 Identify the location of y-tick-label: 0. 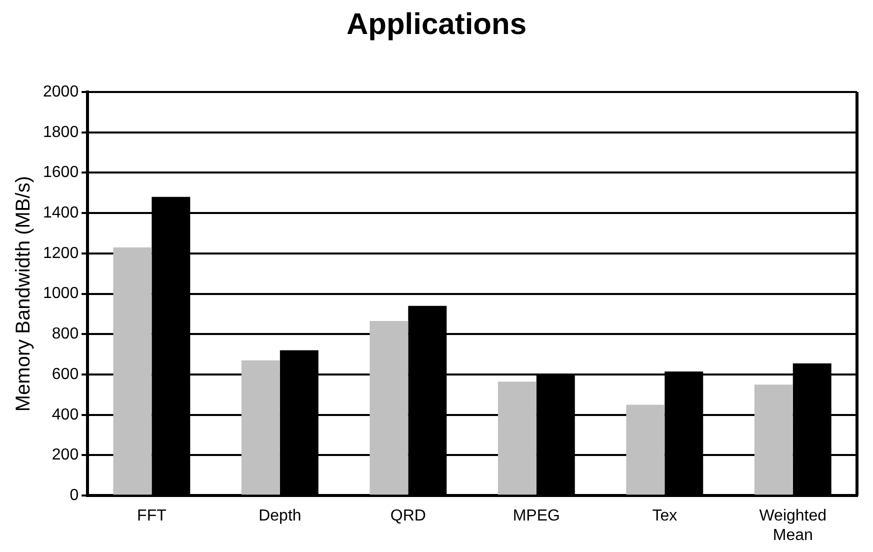
(74, 495).